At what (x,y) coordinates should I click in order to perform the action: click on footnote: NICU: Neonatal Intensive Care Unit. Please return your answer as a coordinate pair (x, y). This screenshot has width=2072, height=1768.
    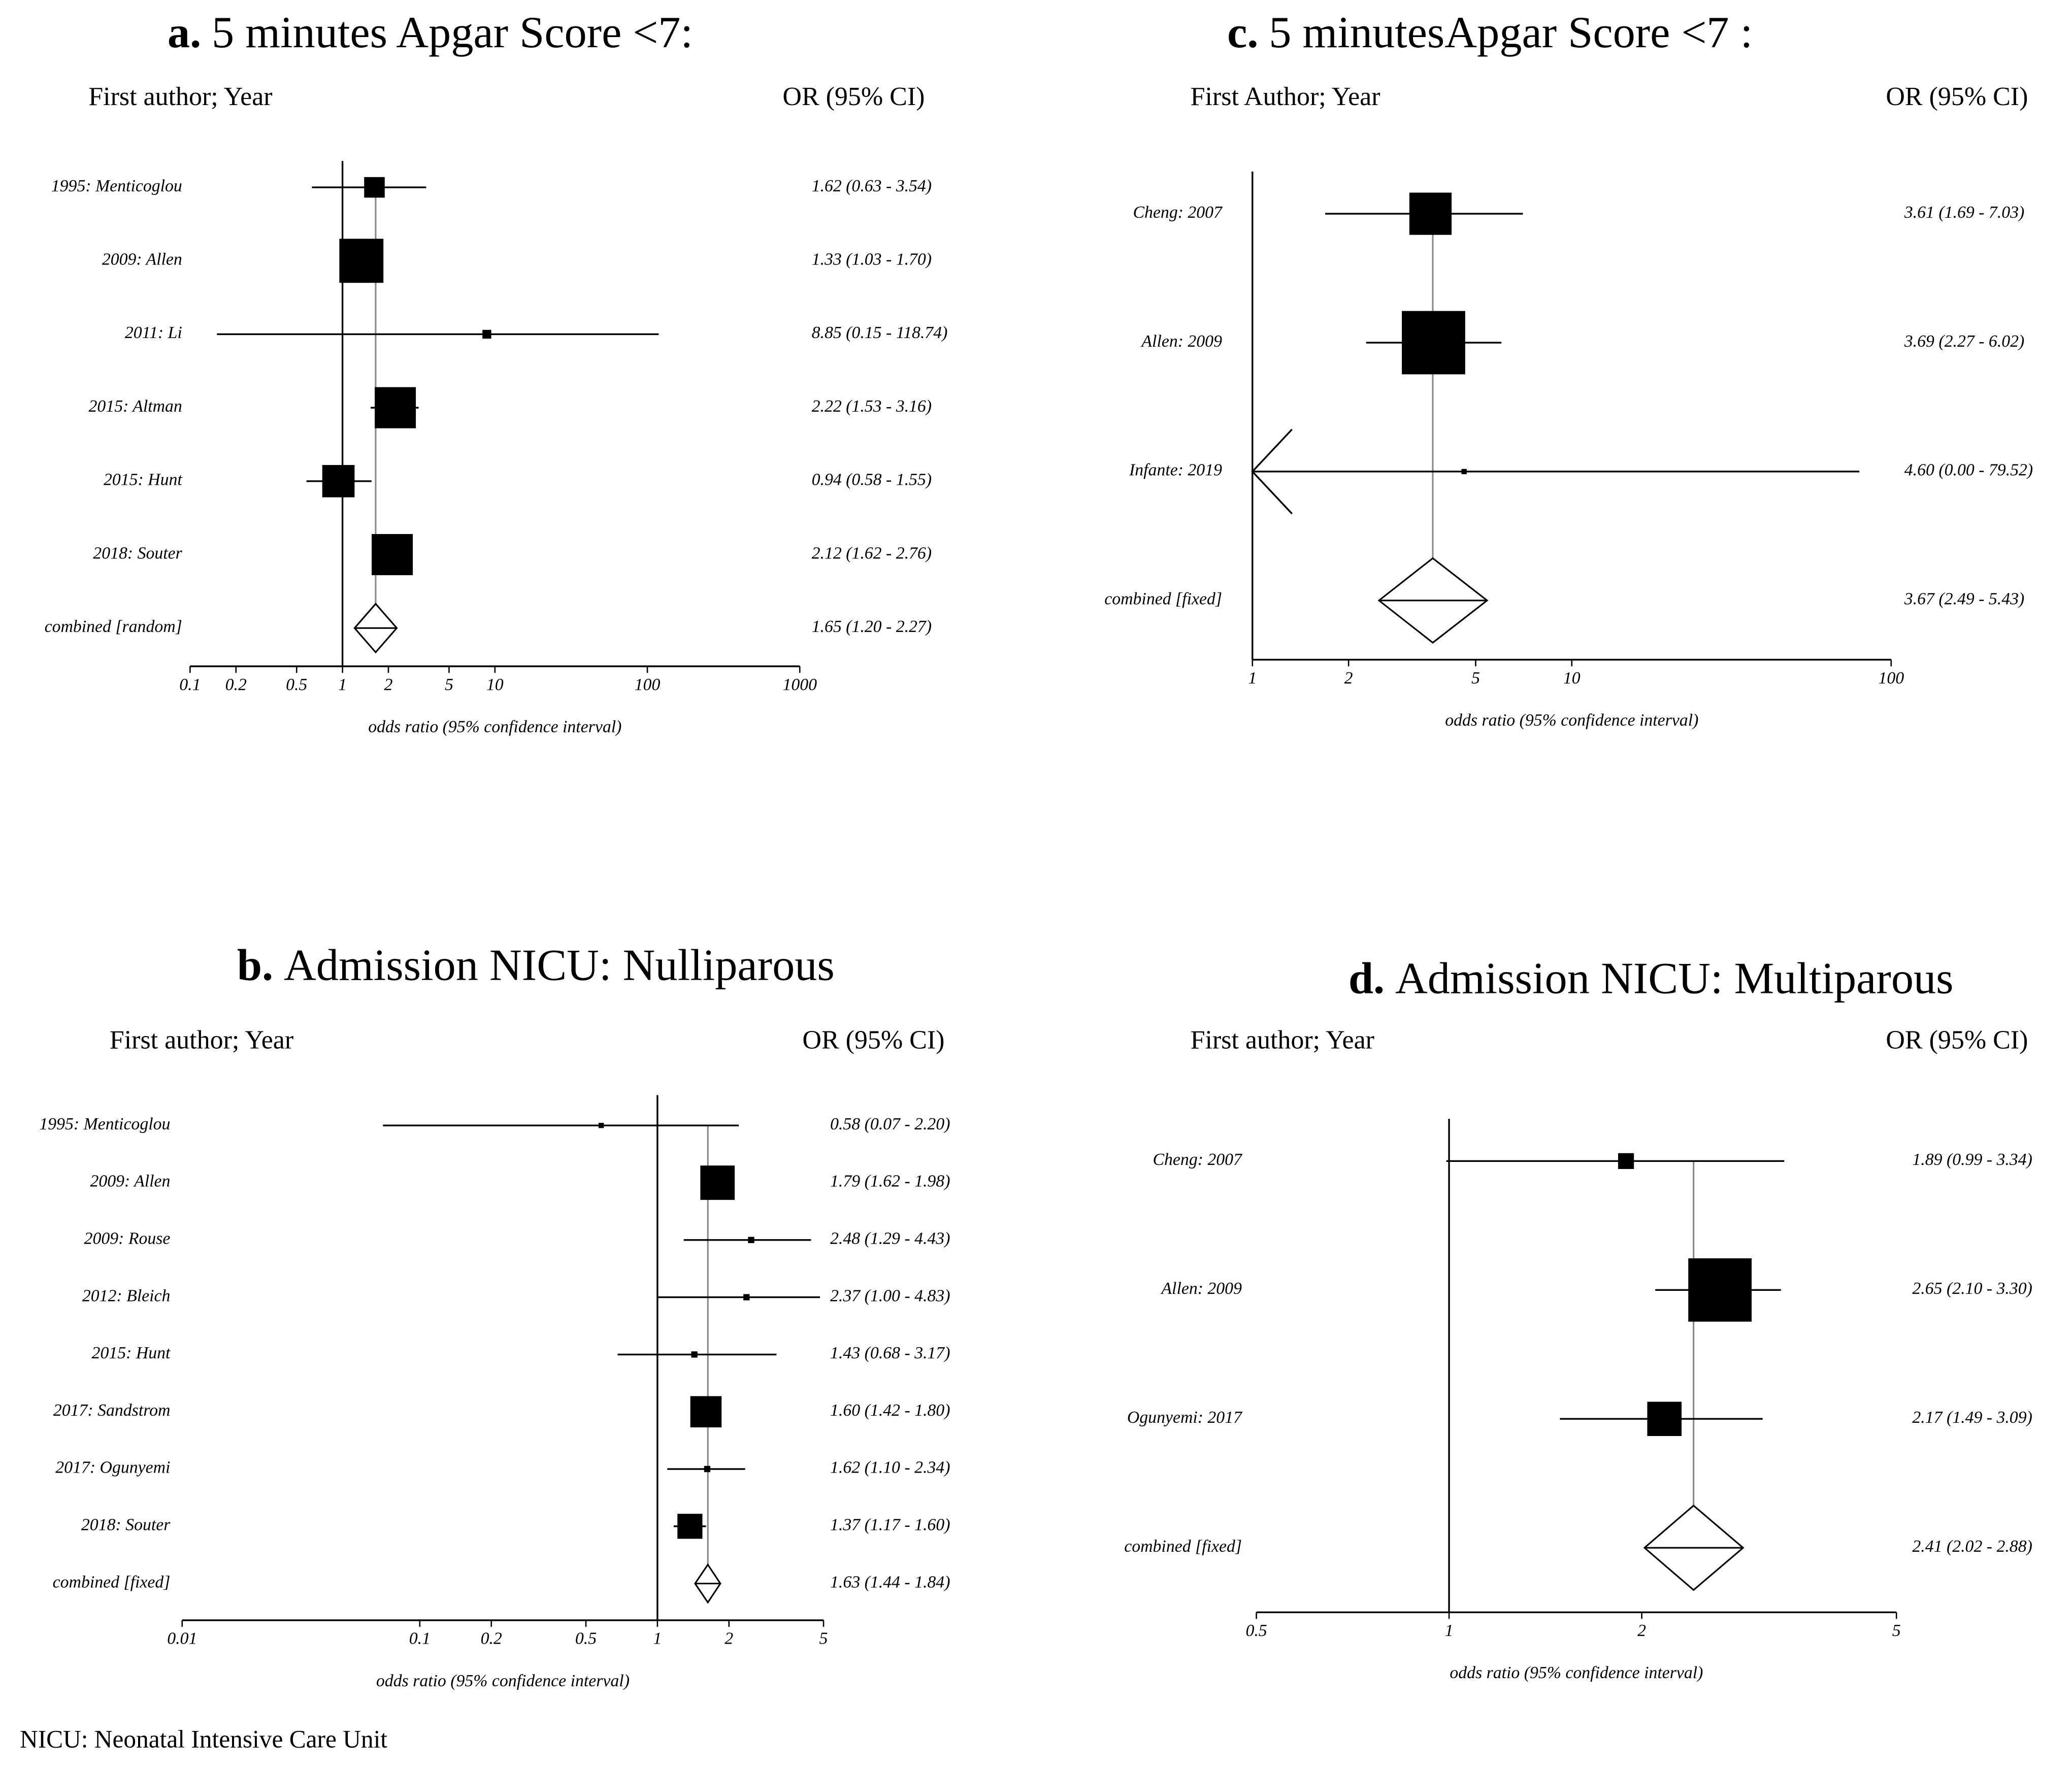
    Looking at the image, I should click on (203, 1739).